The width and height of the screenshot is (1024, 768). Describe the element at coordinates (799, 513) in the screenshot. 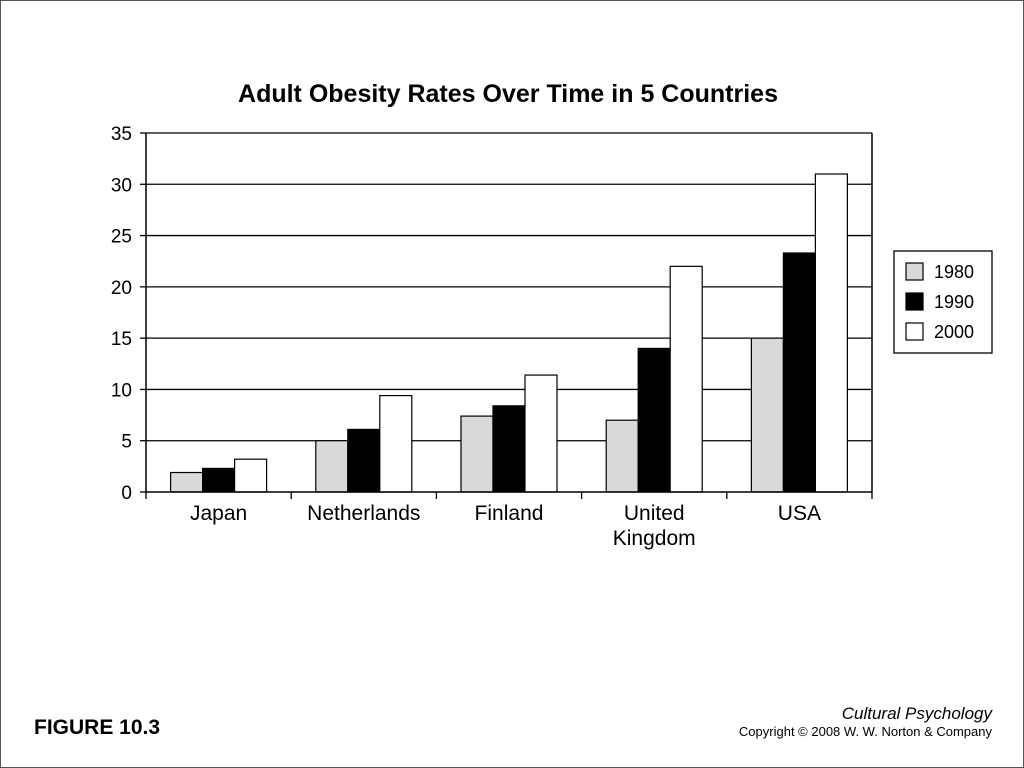

I see `x-tick-label: USA` at that location.